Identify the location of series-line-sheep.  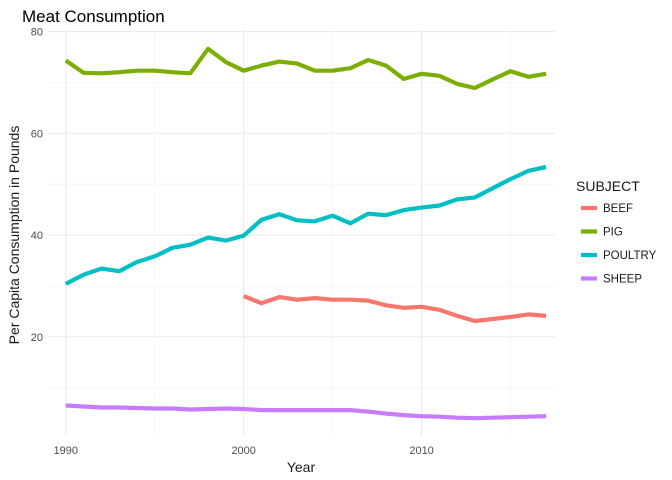
(306, 412).